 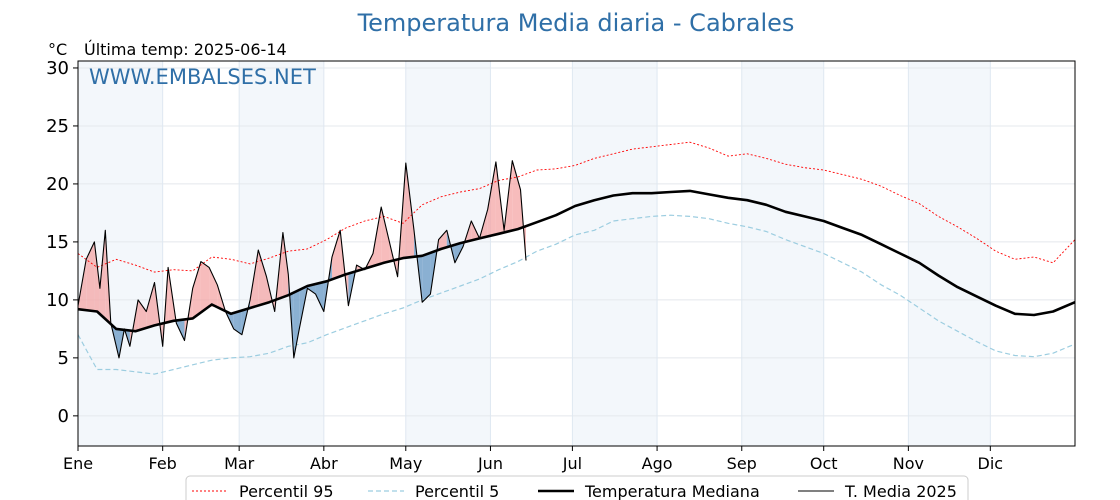 I want to click on y-tick-label: 15, so click(x=57, y=242).